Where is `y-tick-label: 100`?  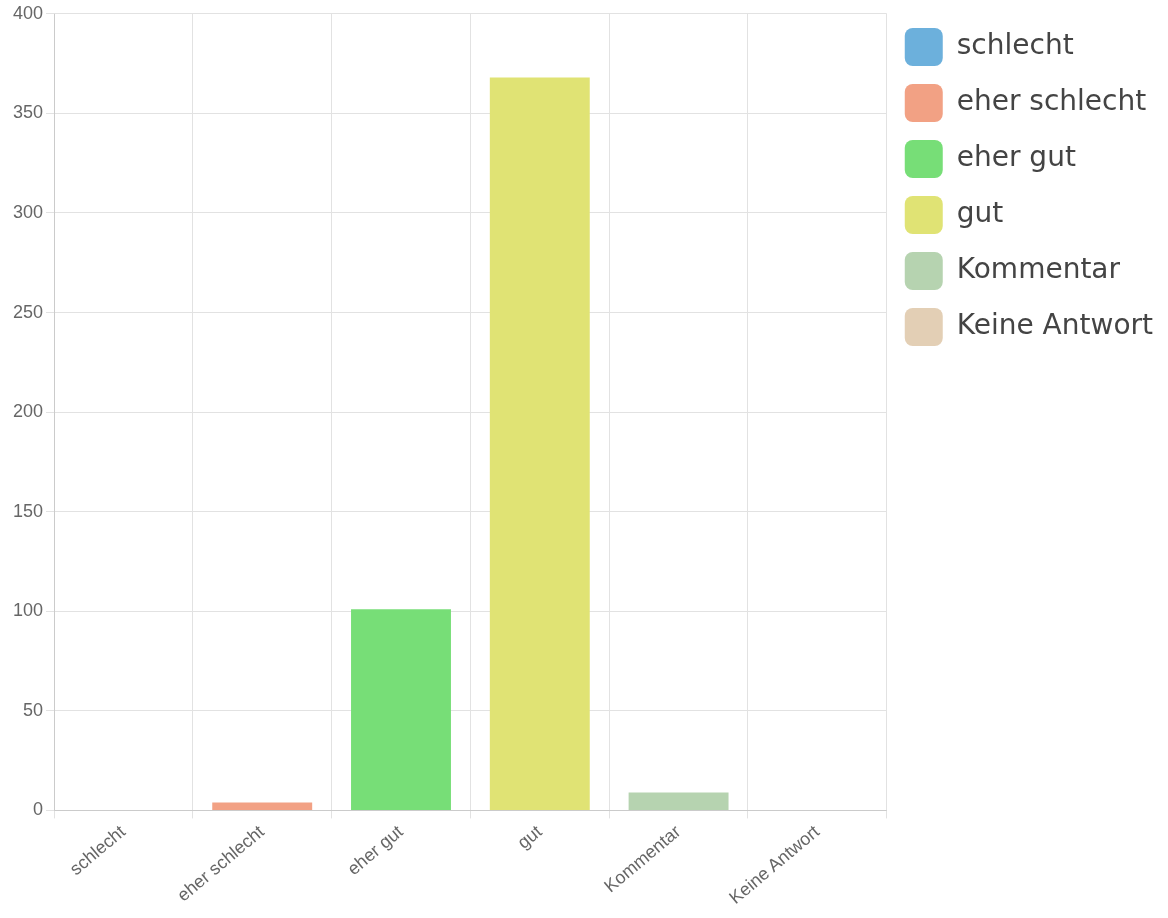
y-tick-label: 100 is located at coordinates (28, 610).